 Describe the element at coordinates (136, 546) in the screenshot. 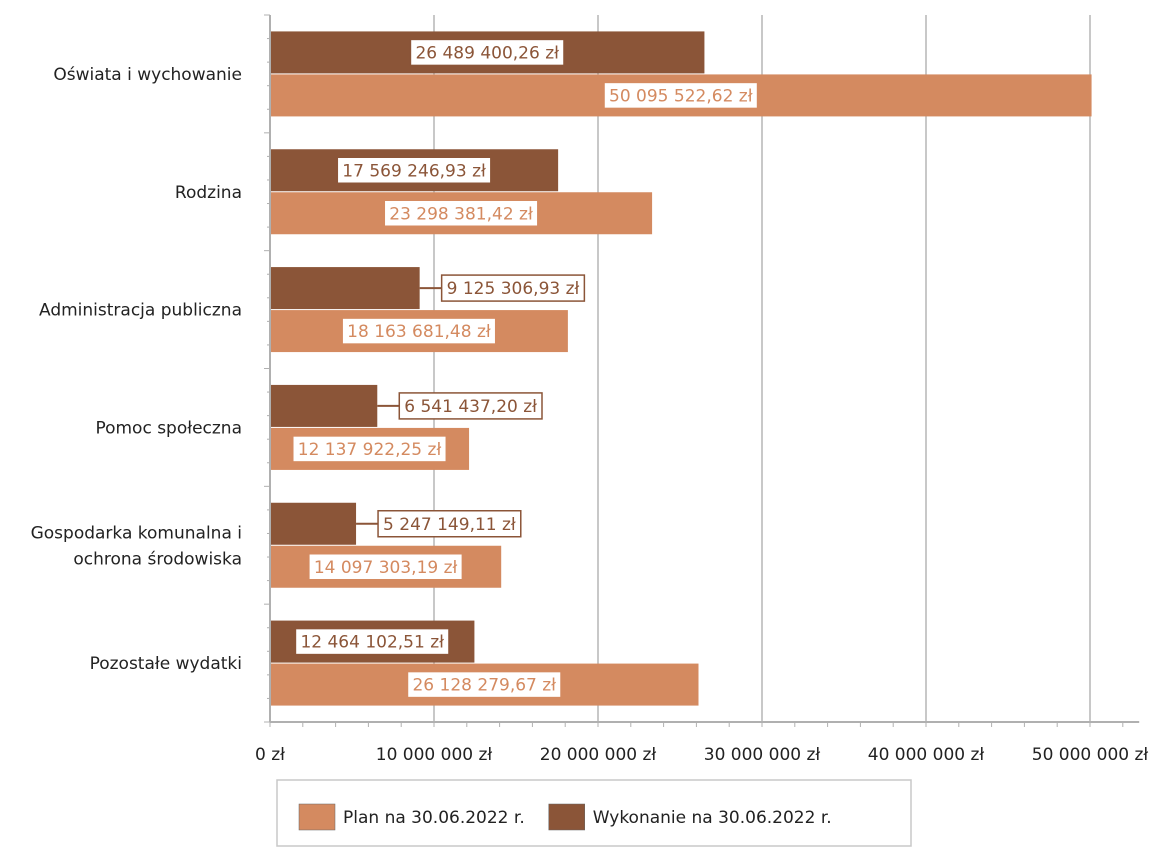

I see `category-label: Gospodarka komunalna i ochrona środowiska` at that location.